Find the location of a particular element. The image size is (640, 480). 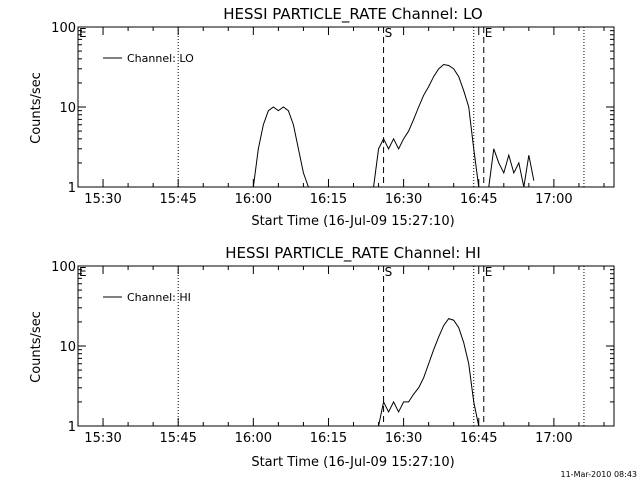

y-tick-label-hi: 1 is located at coordinates (72, 427).